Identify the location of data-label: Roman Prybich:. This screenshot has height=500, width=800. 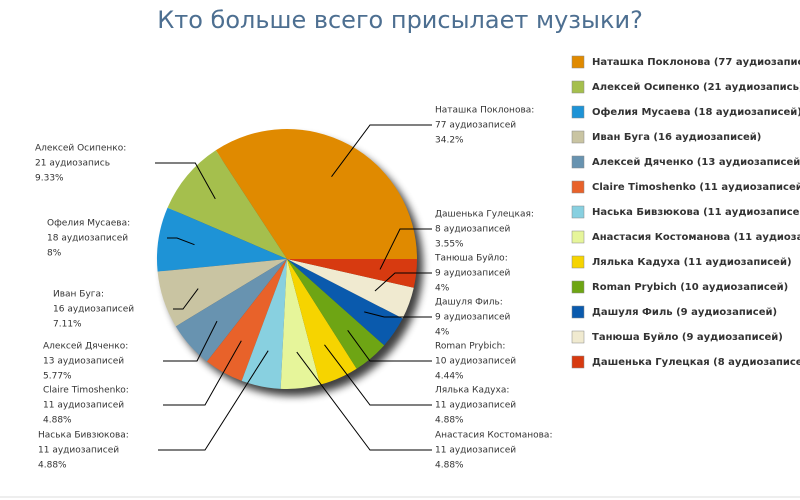
(470, 347).